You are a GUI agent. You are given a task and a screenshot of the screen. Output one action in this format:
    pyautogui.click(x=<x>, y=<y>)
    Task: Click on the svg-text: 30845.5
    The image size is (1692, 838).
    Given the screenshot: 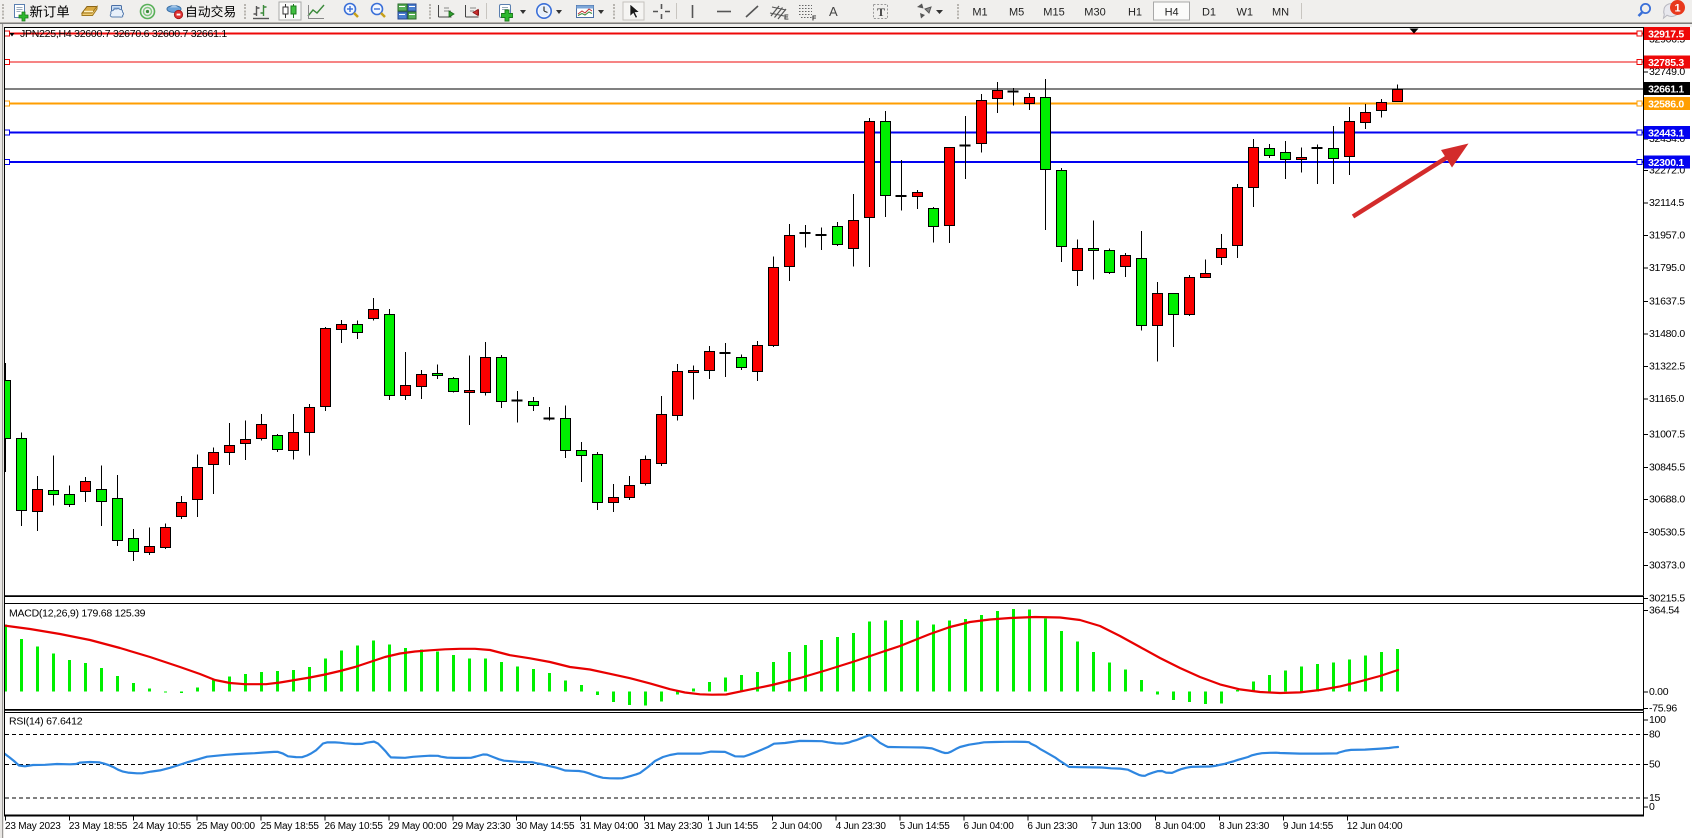 What is the action you would take?
    pyautogui.click(x=1667, y=468)
    